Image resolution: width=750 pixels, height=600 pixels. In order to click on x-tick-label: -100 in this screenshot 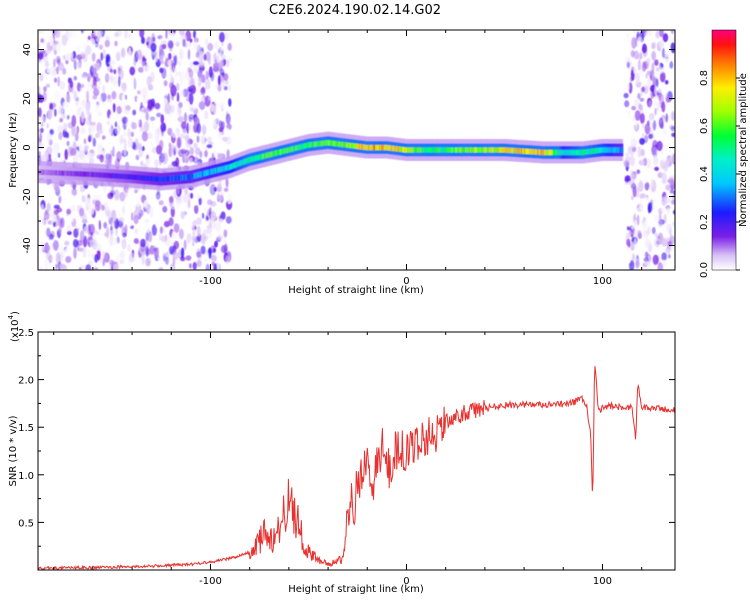, I will do `click(210, 581)`.